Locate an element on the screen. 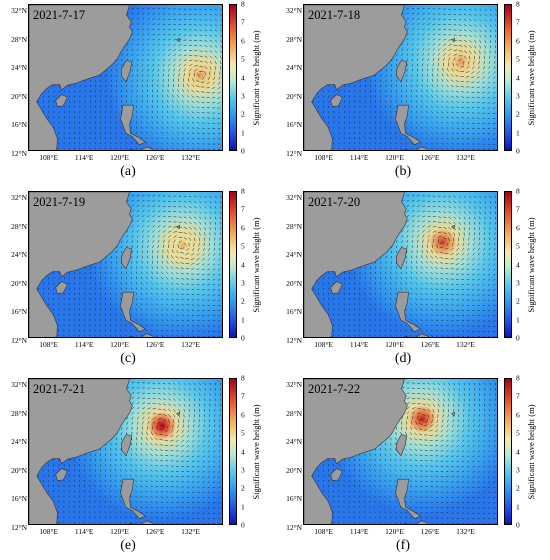 Image resolution: width=550 pixels, height=560 pixels. panel-label: (c) is located at coordinates (128, 358).